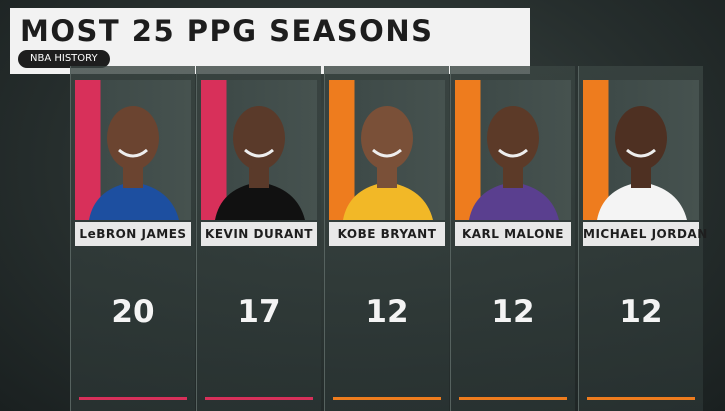  What do you see at coordinates (227, 31) in the screenshot?
I see `title: MOST 25 PPG SEASONS` at bounding box center [227, 31].